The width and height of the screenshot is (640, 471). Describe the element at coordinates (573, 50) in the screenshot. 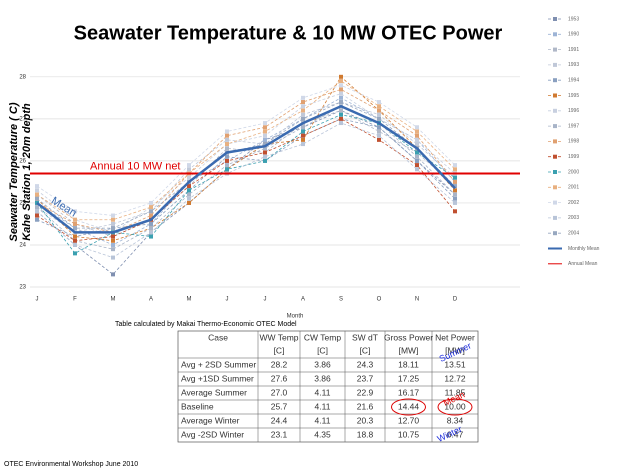

I see `legend-label: 1991` at that location.